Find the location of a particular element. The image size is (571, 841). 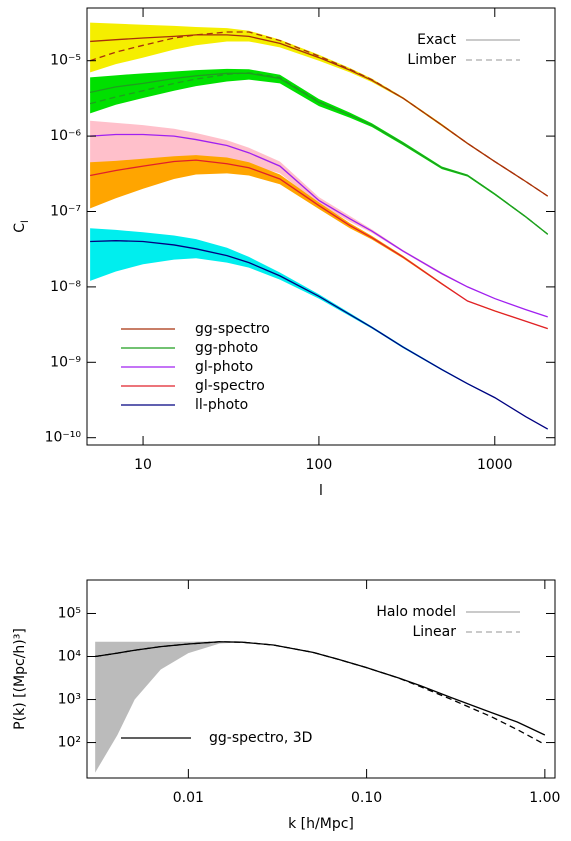

y-axis-title-main: C is located at coordinates (20, 228).